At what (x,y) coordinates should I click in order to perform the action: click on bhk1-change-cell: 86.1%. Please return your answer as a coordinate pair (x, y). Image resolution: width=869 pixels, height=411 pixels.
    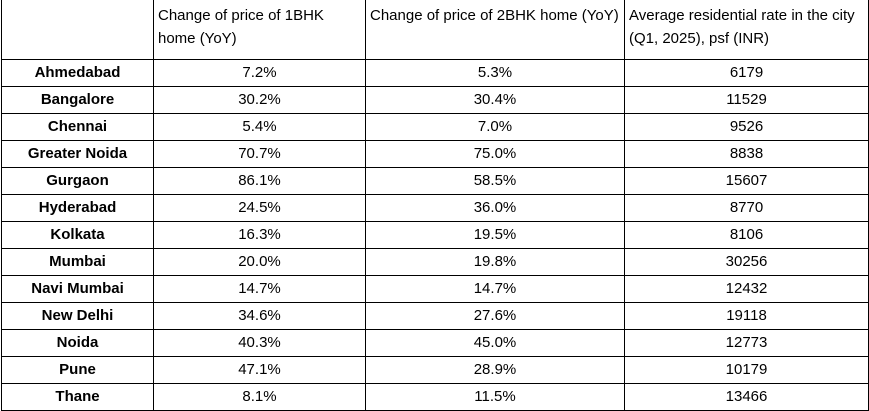
    Looking at the image, I should click on (259, 181).